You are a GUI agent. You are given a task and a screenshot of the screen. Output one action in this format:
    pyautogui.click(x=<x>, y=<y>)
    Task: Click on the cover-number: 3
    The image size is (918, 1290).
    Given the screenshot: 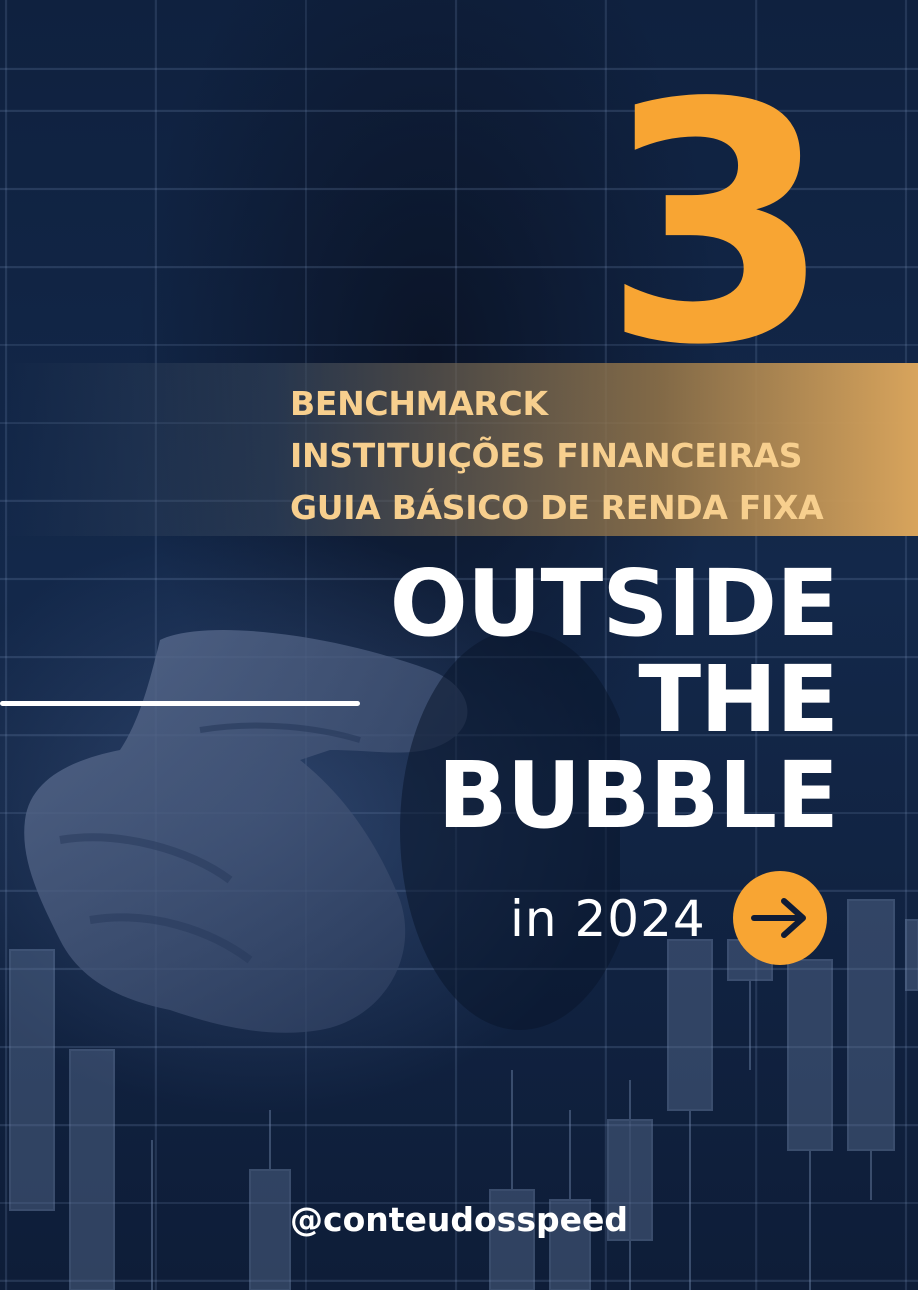 What is the action you would take?
    pyautogui.click(x=717, y=225)
    